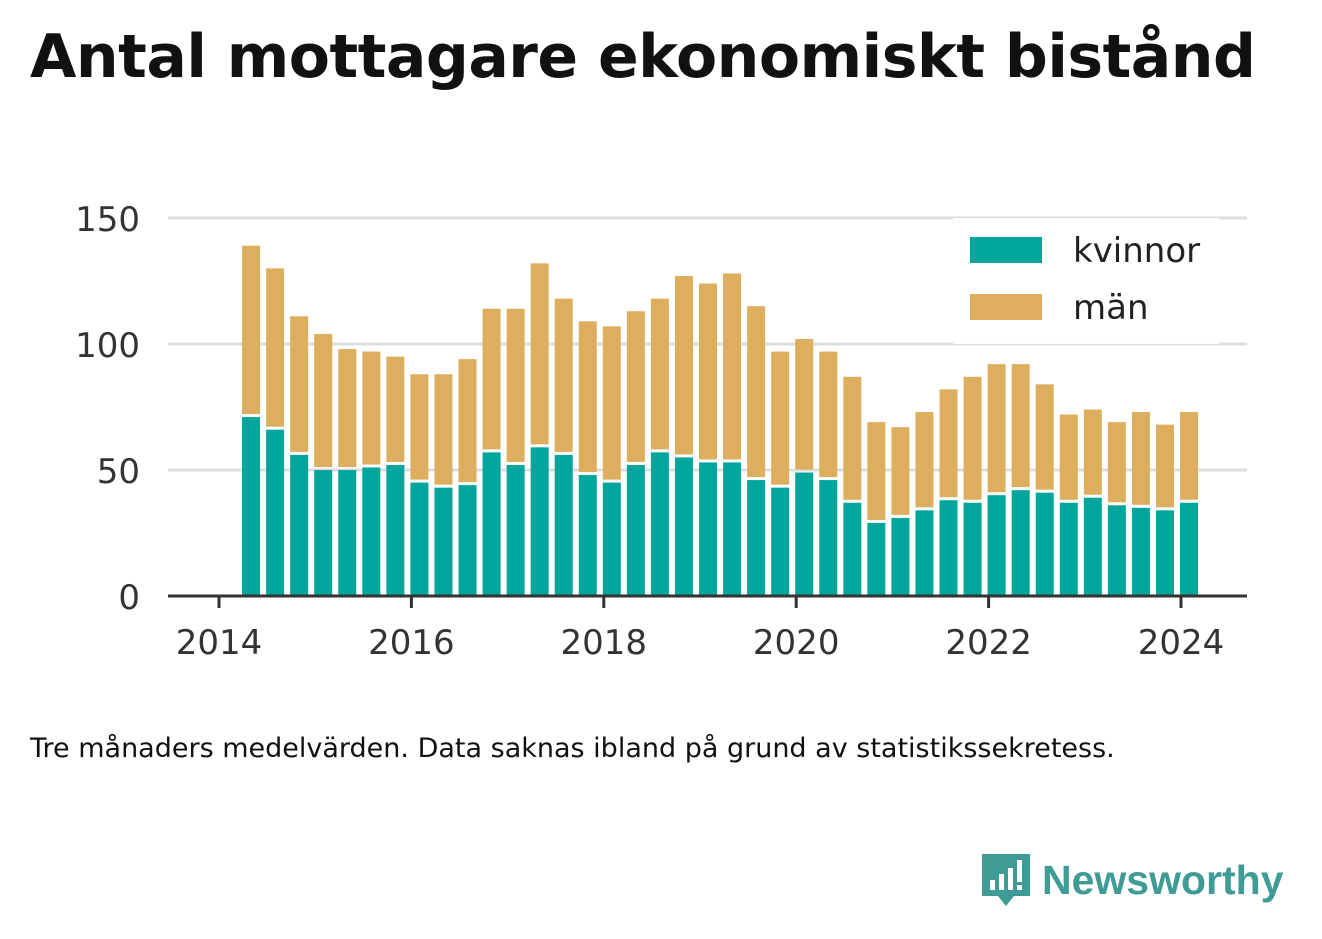 This screenshot has width=1322, height=939. What do you see at coordinates (604, 643) in the screenshot?
I see `x-tick-label-2018: 2018` at bounding box center [604, 643].